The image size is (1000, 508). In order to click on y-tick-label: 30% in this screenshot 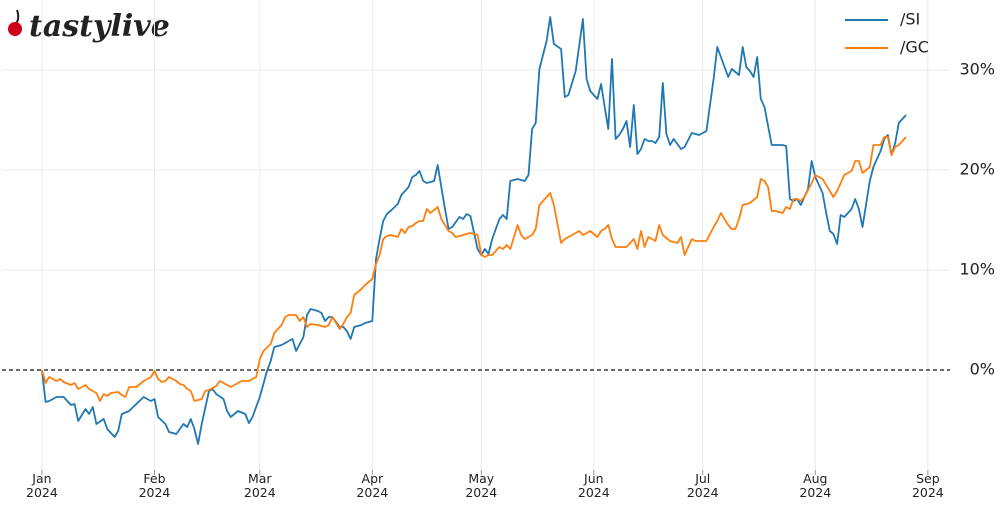, I will do `click(977, 69)`.